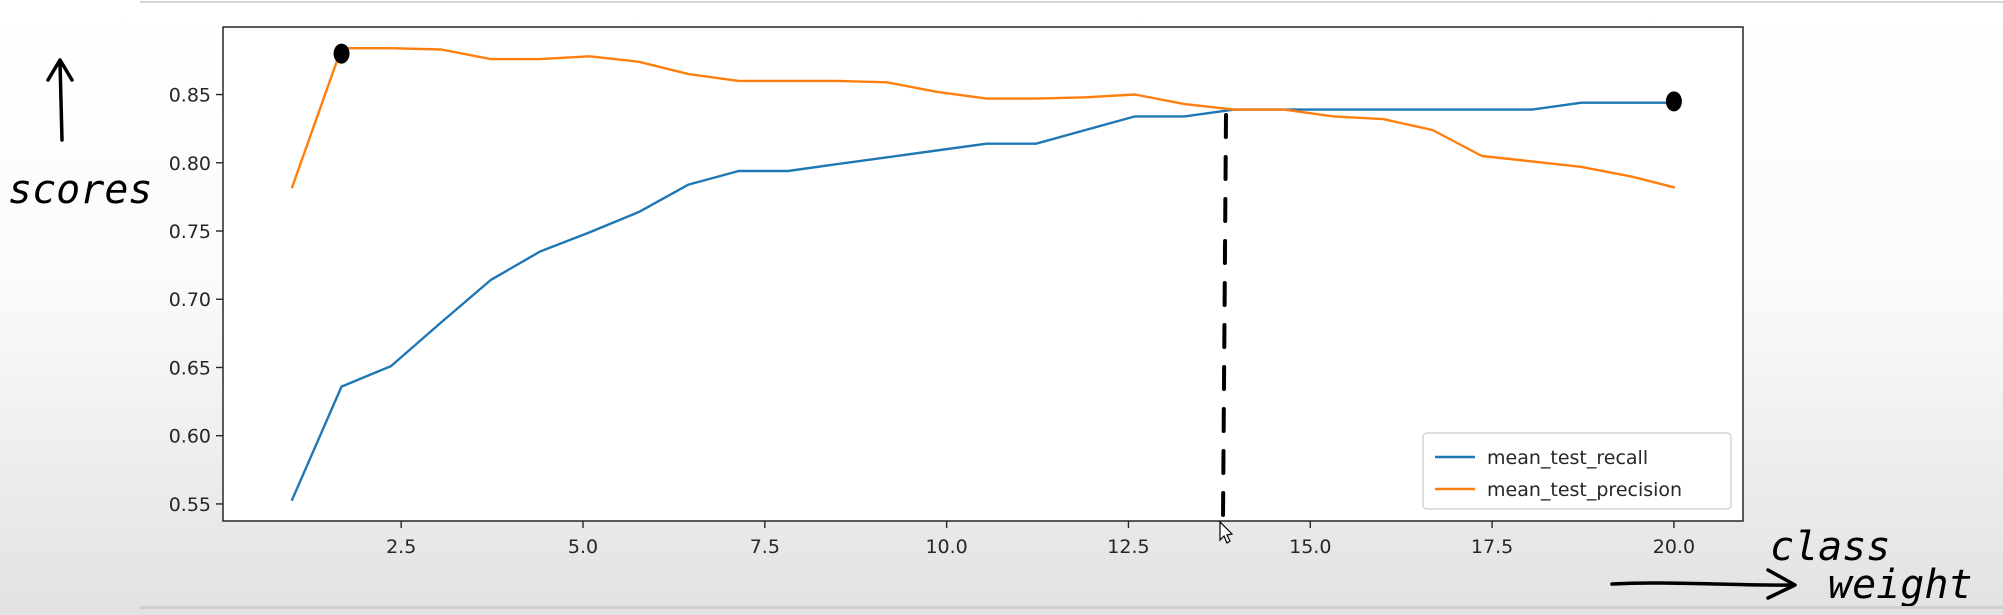 This screenshot has width=2003, height=615. I want to click on x-tick-label: 17.5, so click(1492, 547).